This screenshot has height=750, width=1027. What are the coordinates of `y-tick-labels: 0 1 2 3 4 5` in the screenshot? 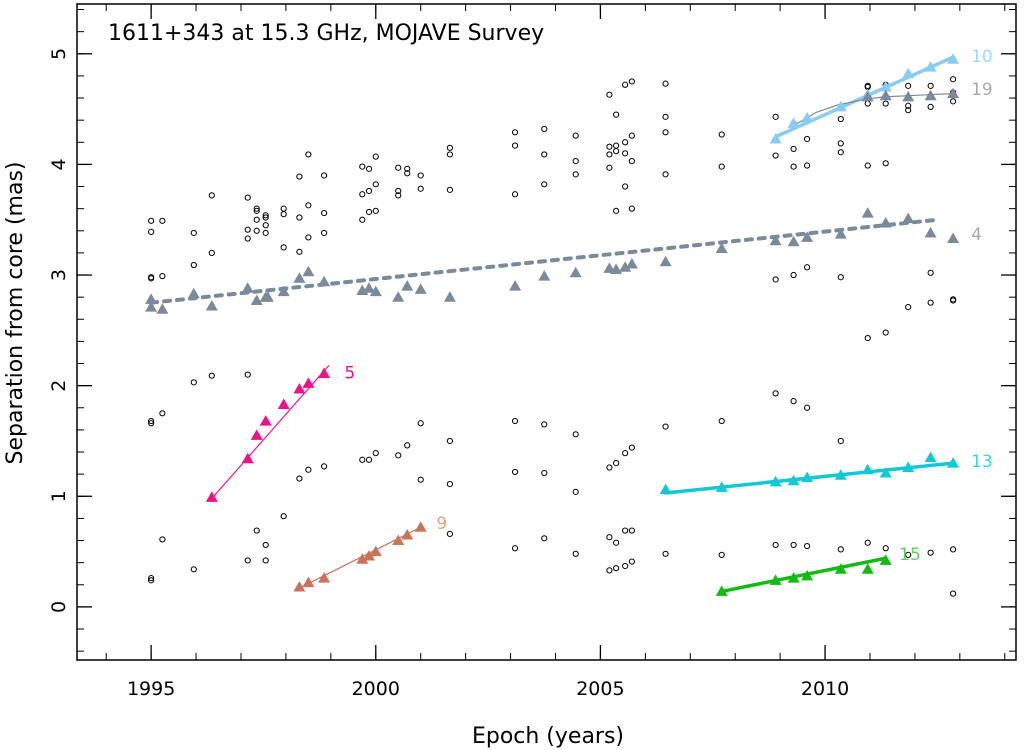 It's located at (59, 330).